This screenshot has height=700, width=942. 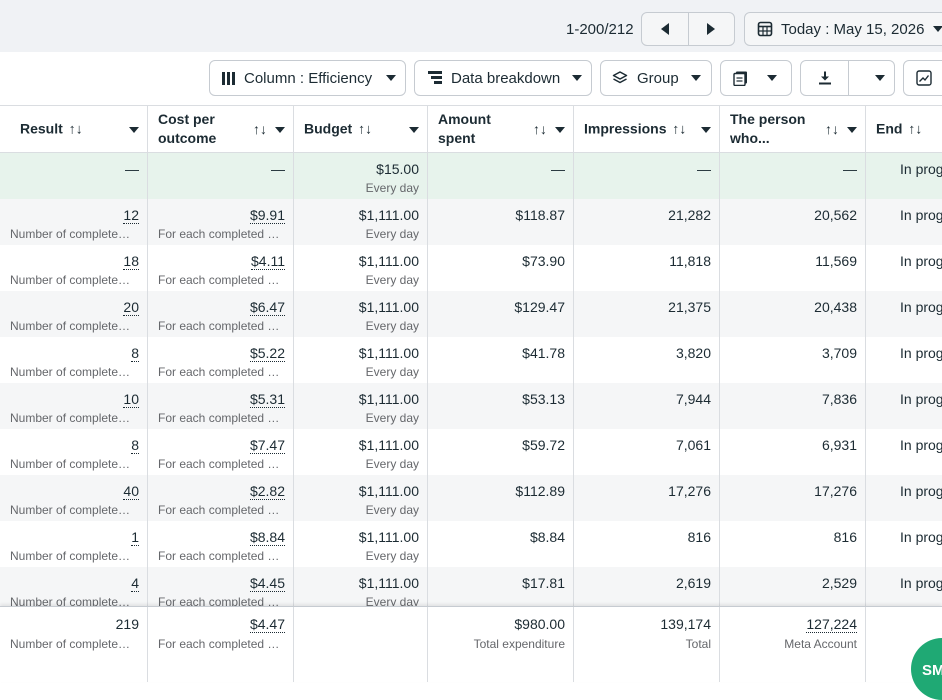 What do you see at coordinates (131, 215) in the screenshot?
I see `result-cell-value: 12` at bounding box center [131, 215].